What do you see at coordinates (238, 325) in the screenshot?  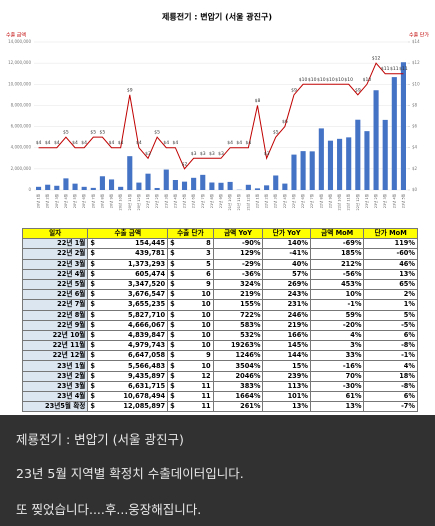 I see `table-cell: 583%` at bounding box center [238, 325].